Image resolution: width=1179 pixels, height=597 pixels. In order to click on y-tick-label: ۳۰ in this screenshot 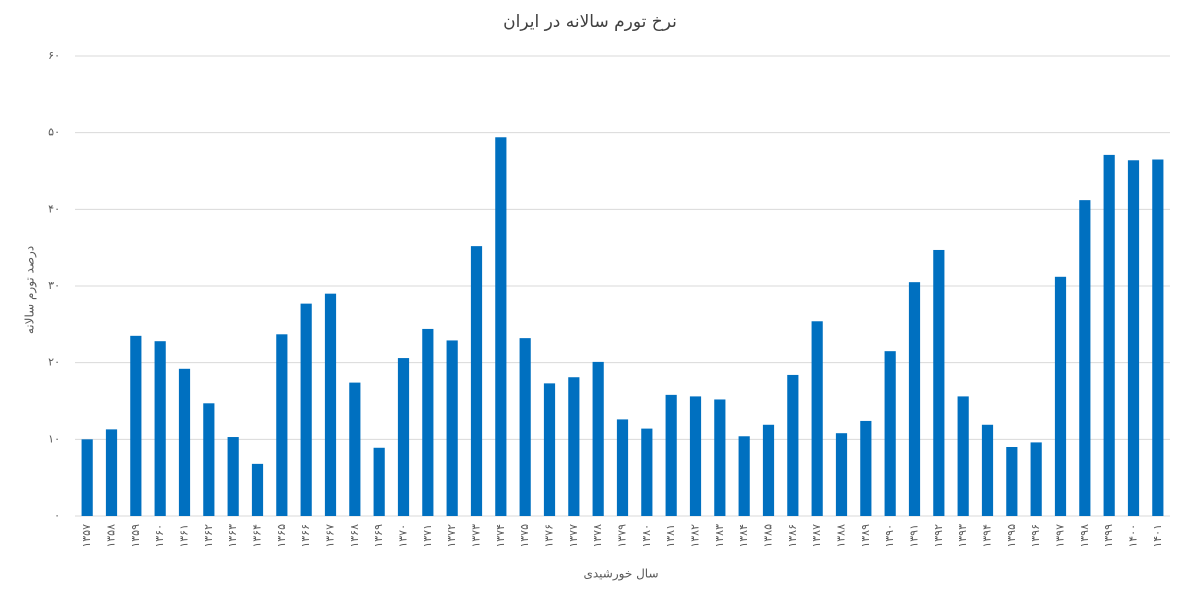, I will do `click(54, 285)`.